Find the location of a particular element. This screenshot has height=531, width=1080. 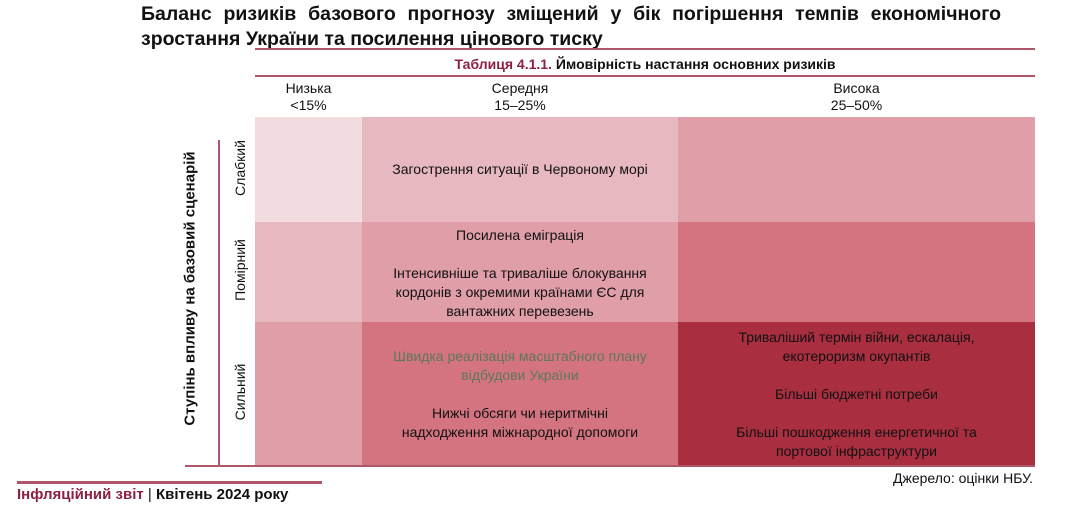

table-caption: Ймовірність настання основних ризиків is located at coordinates (695, 64).